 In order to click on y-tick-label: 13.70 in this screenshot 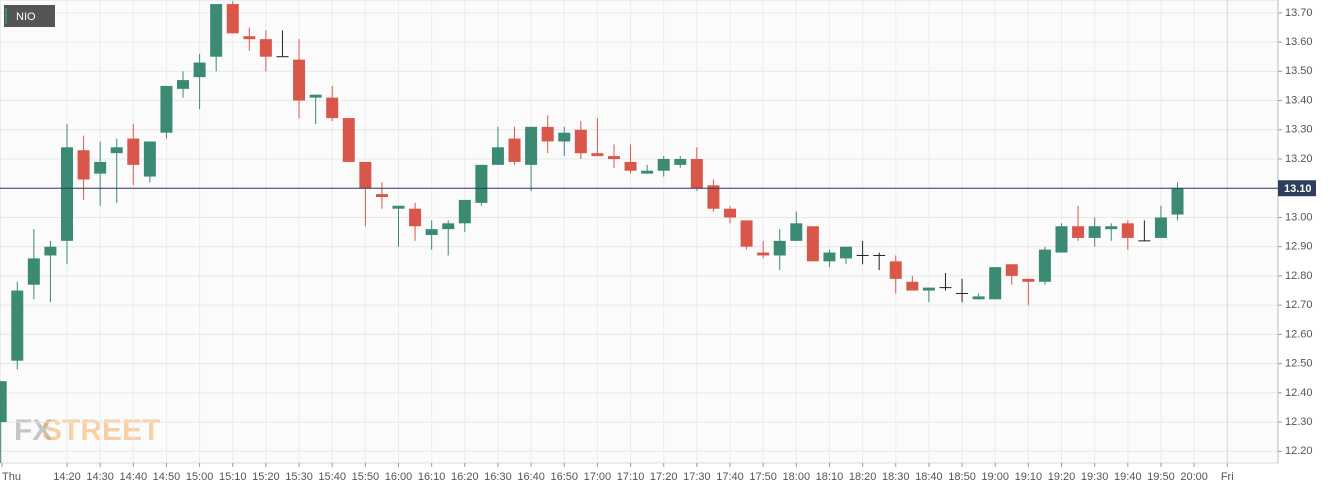, I will do `click(1299, 13)`.